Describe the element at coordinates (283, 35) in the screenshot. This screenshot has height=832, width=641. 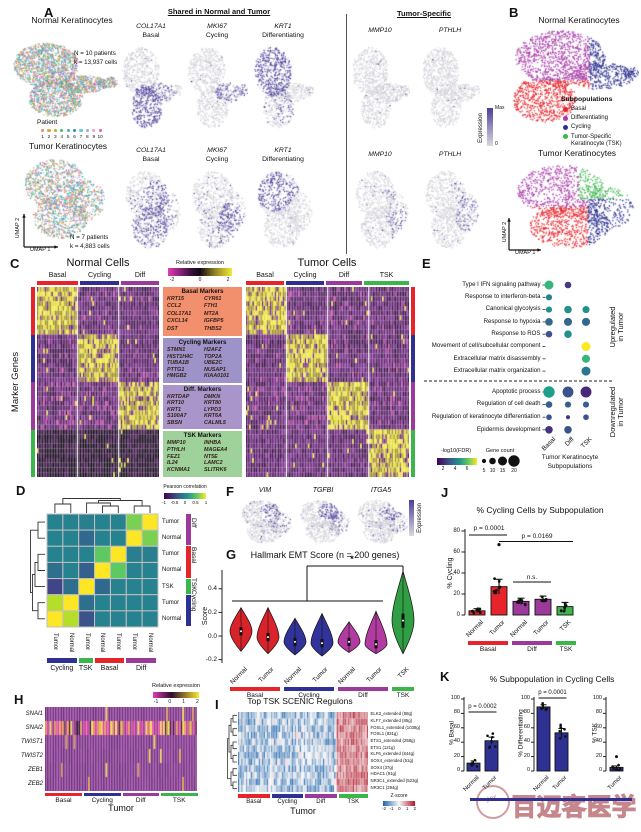
I see `feature-subpop-normal-KRT1: Differentiating` at that location.